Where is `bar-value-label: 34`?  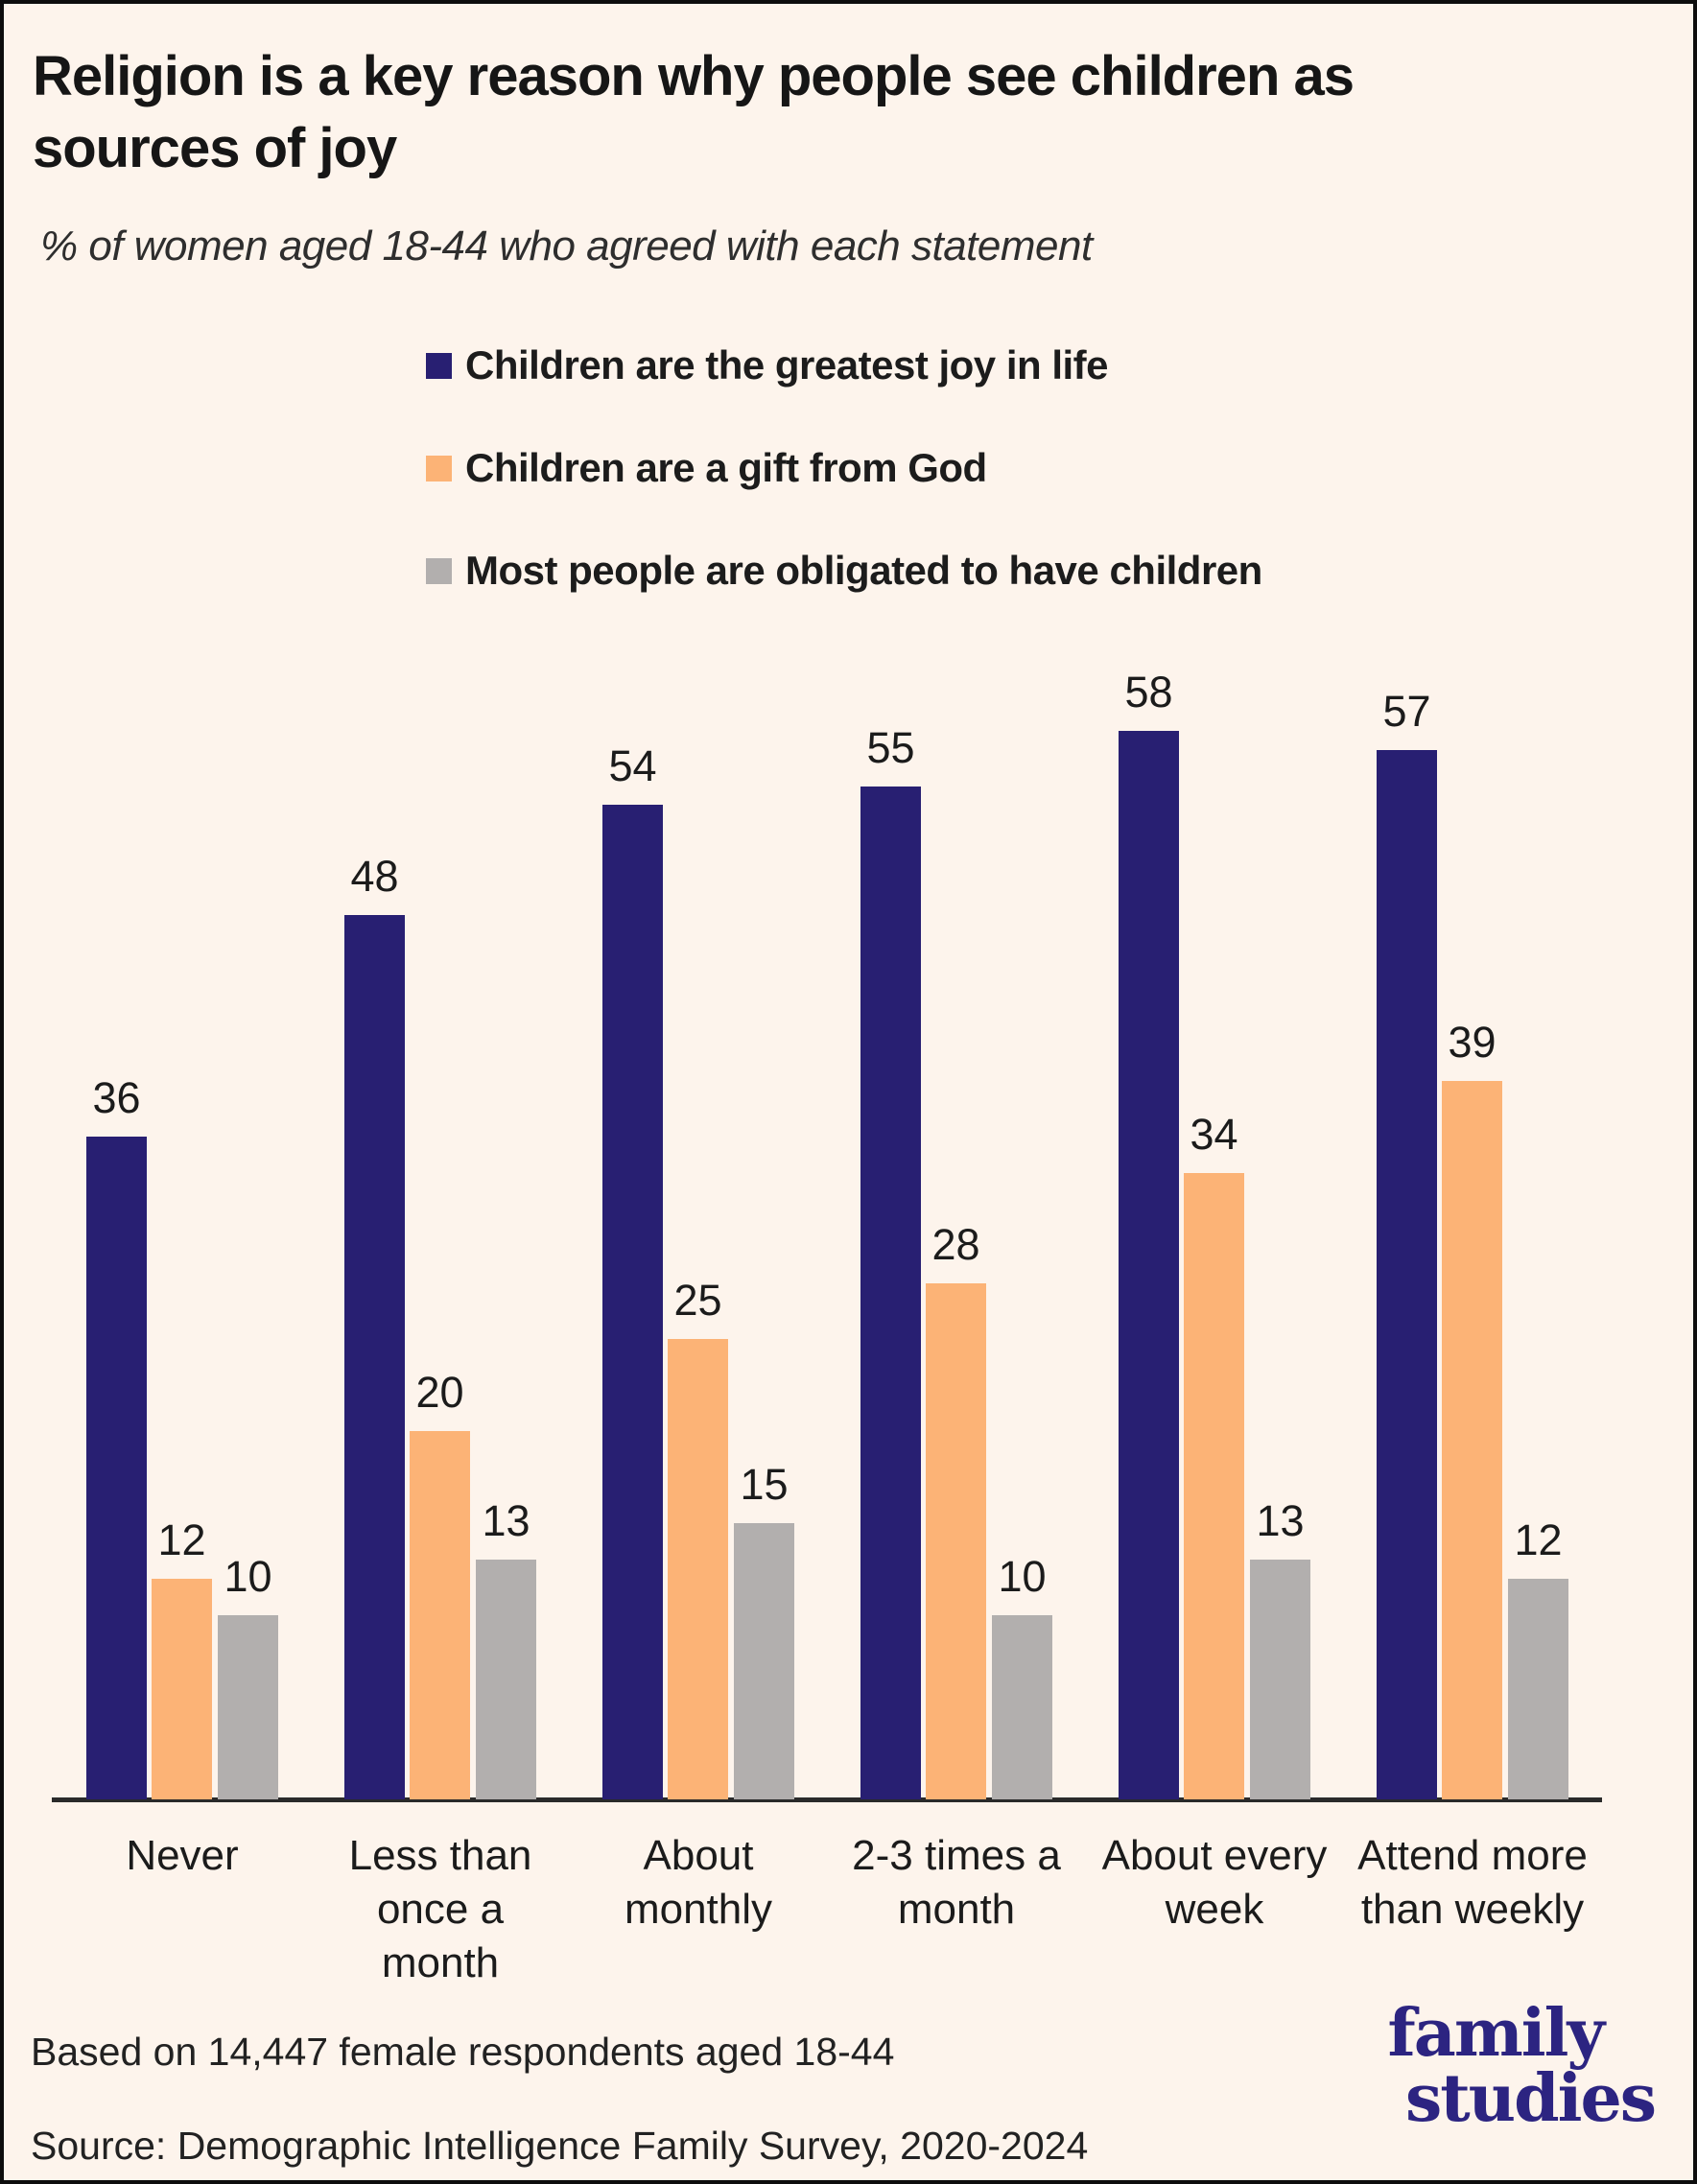
bar-value-label: 34 is located at coordinates (1214, 1134).